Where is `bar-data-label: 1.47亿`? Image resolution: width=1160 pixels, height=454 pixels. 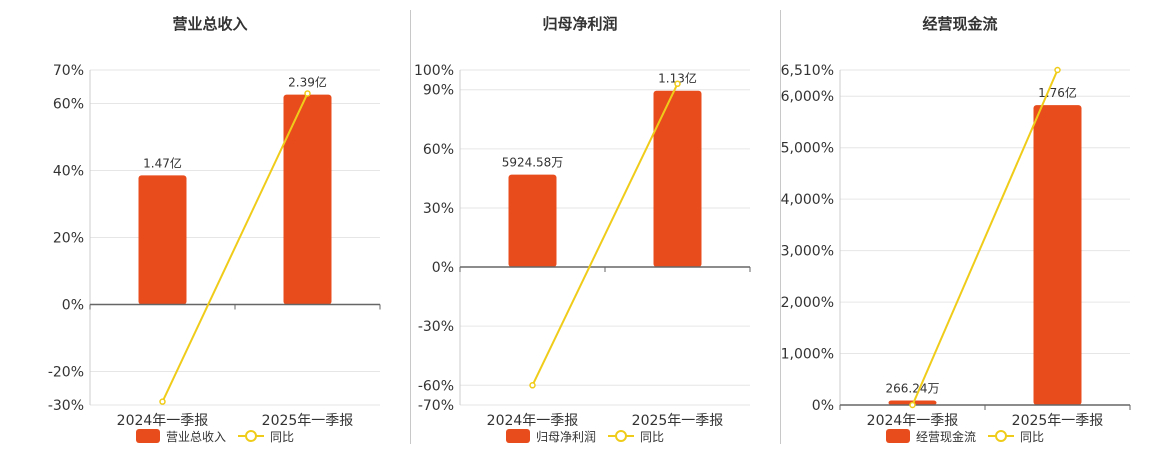
bar-data-label: 1.47亿 is located at coordinates (162, 162).